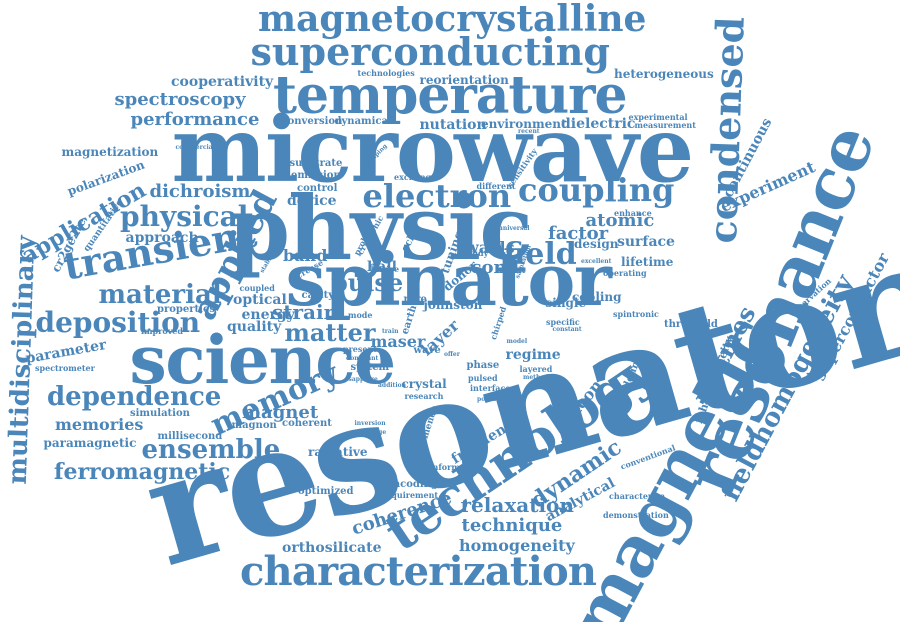 The width and height of the screenshot is (900, 622). What do you see at coordinates (360, 315) in the screenshot?
I see `word-150: mode` at bounding box center [360, 315].